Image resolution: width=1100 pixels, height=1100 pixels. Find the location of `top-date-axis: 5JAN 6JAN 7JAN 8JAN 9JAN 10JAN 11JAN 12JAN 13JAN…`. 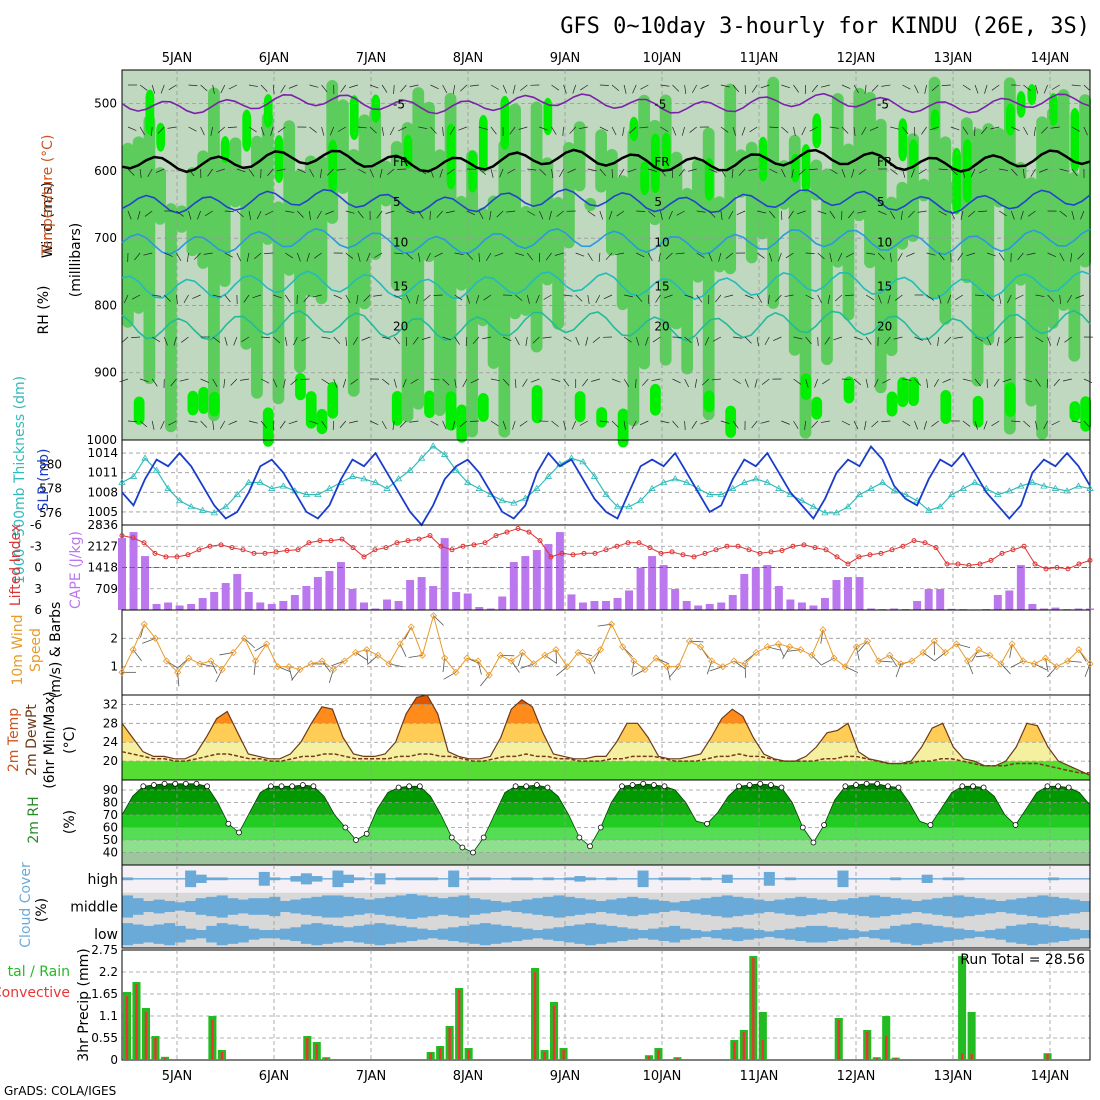

top-date-axis: 5JAN 6JAN 7JAN 8JAN 9JAN 10JAN 11JAN 12JAN 13JAN… is located at coordinates (616, 58).